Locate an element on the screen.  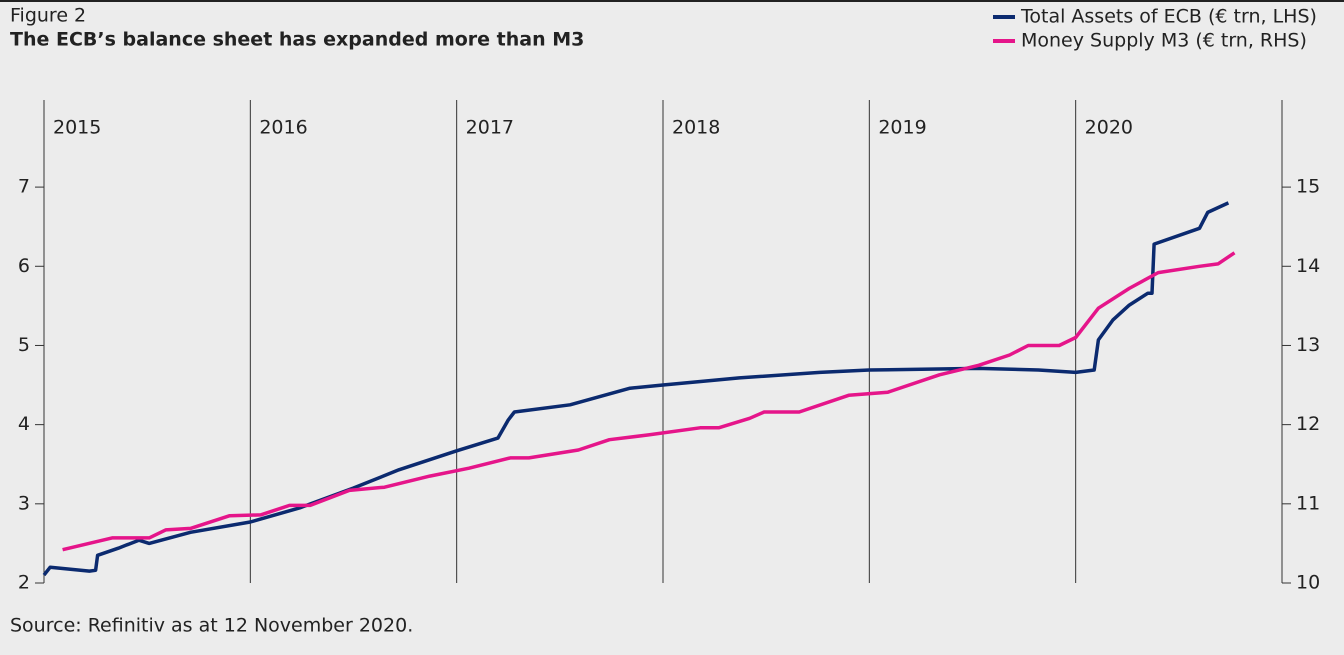
y2-tick-label: 12 is located at coordinates (1308, 424).